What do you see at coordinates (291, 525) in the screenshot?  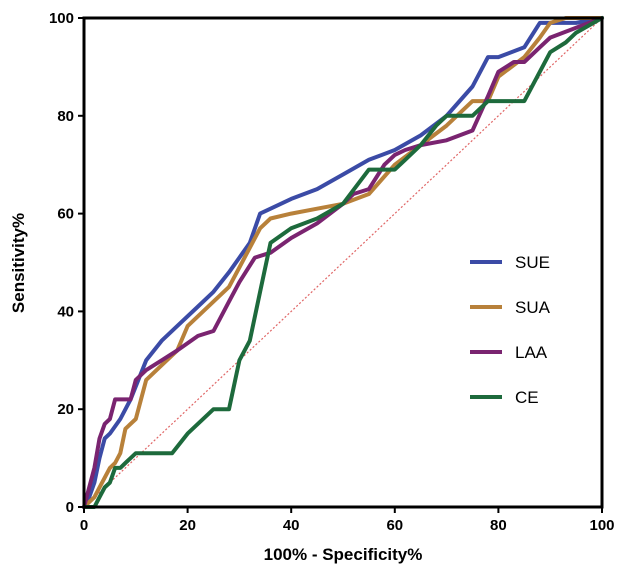 I see `x-tick-label: 40` at bounding box center [291, 525].